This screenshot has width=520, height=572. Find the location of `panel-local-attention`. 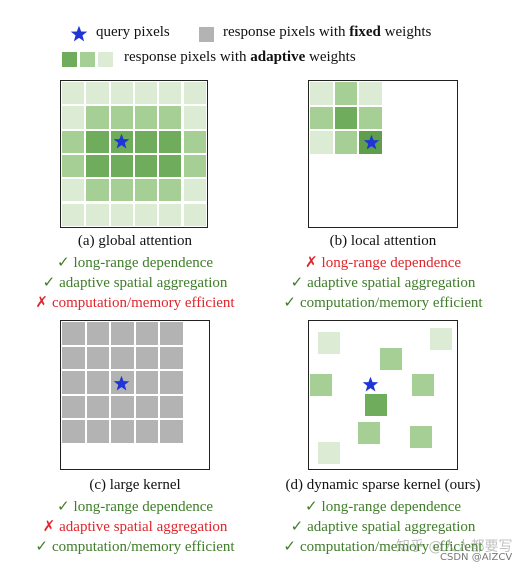

panel-local-attention is located at coordinates (383, 154).